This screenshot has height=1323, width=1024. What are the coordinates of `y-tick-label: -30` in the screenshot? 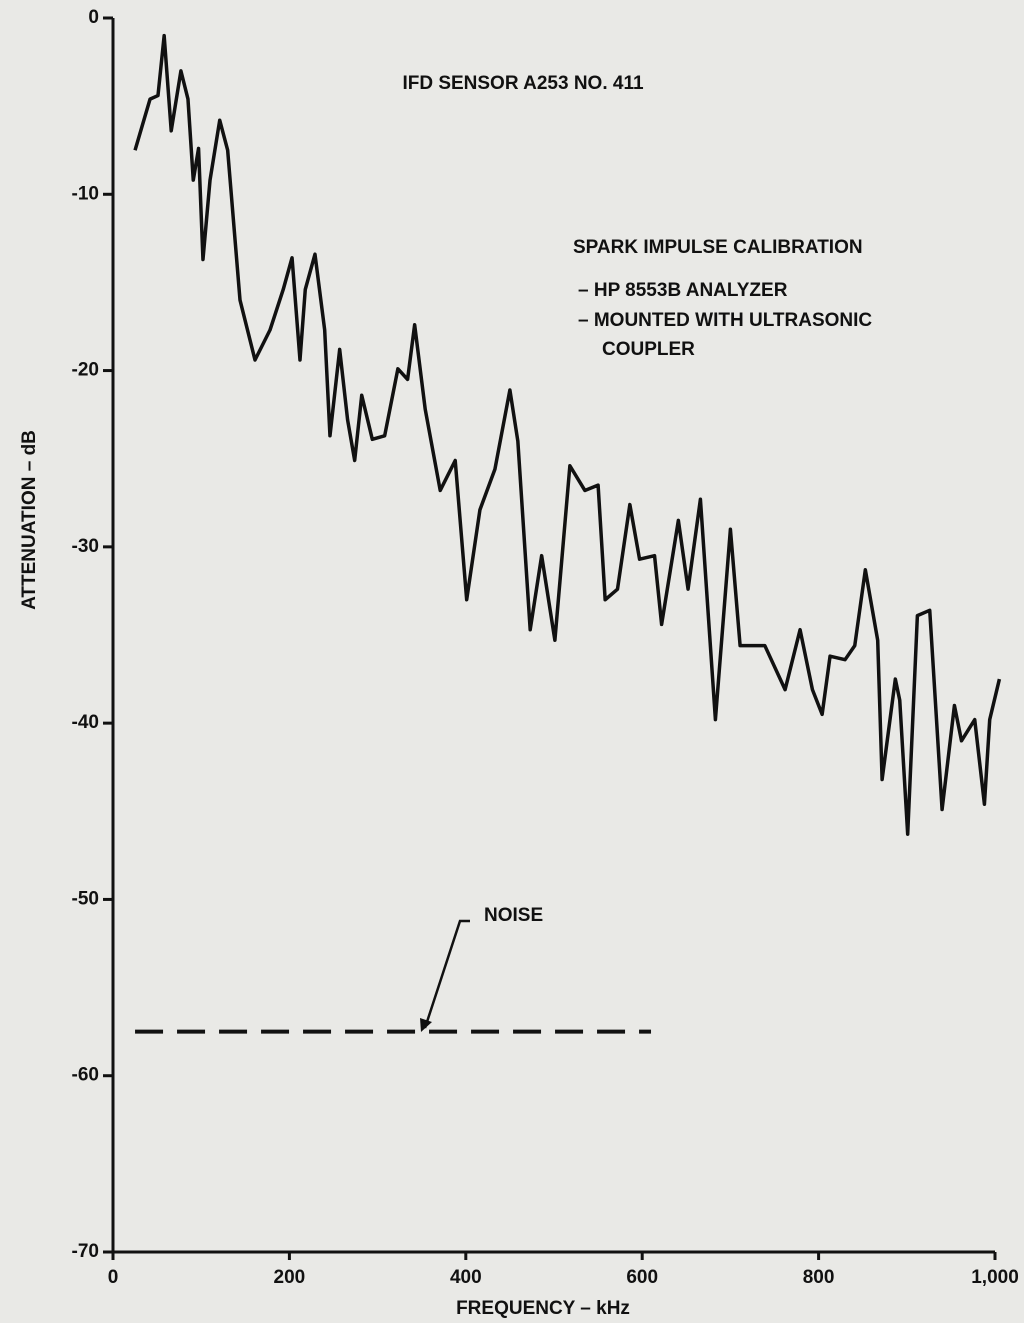 It's located at (85, 546).